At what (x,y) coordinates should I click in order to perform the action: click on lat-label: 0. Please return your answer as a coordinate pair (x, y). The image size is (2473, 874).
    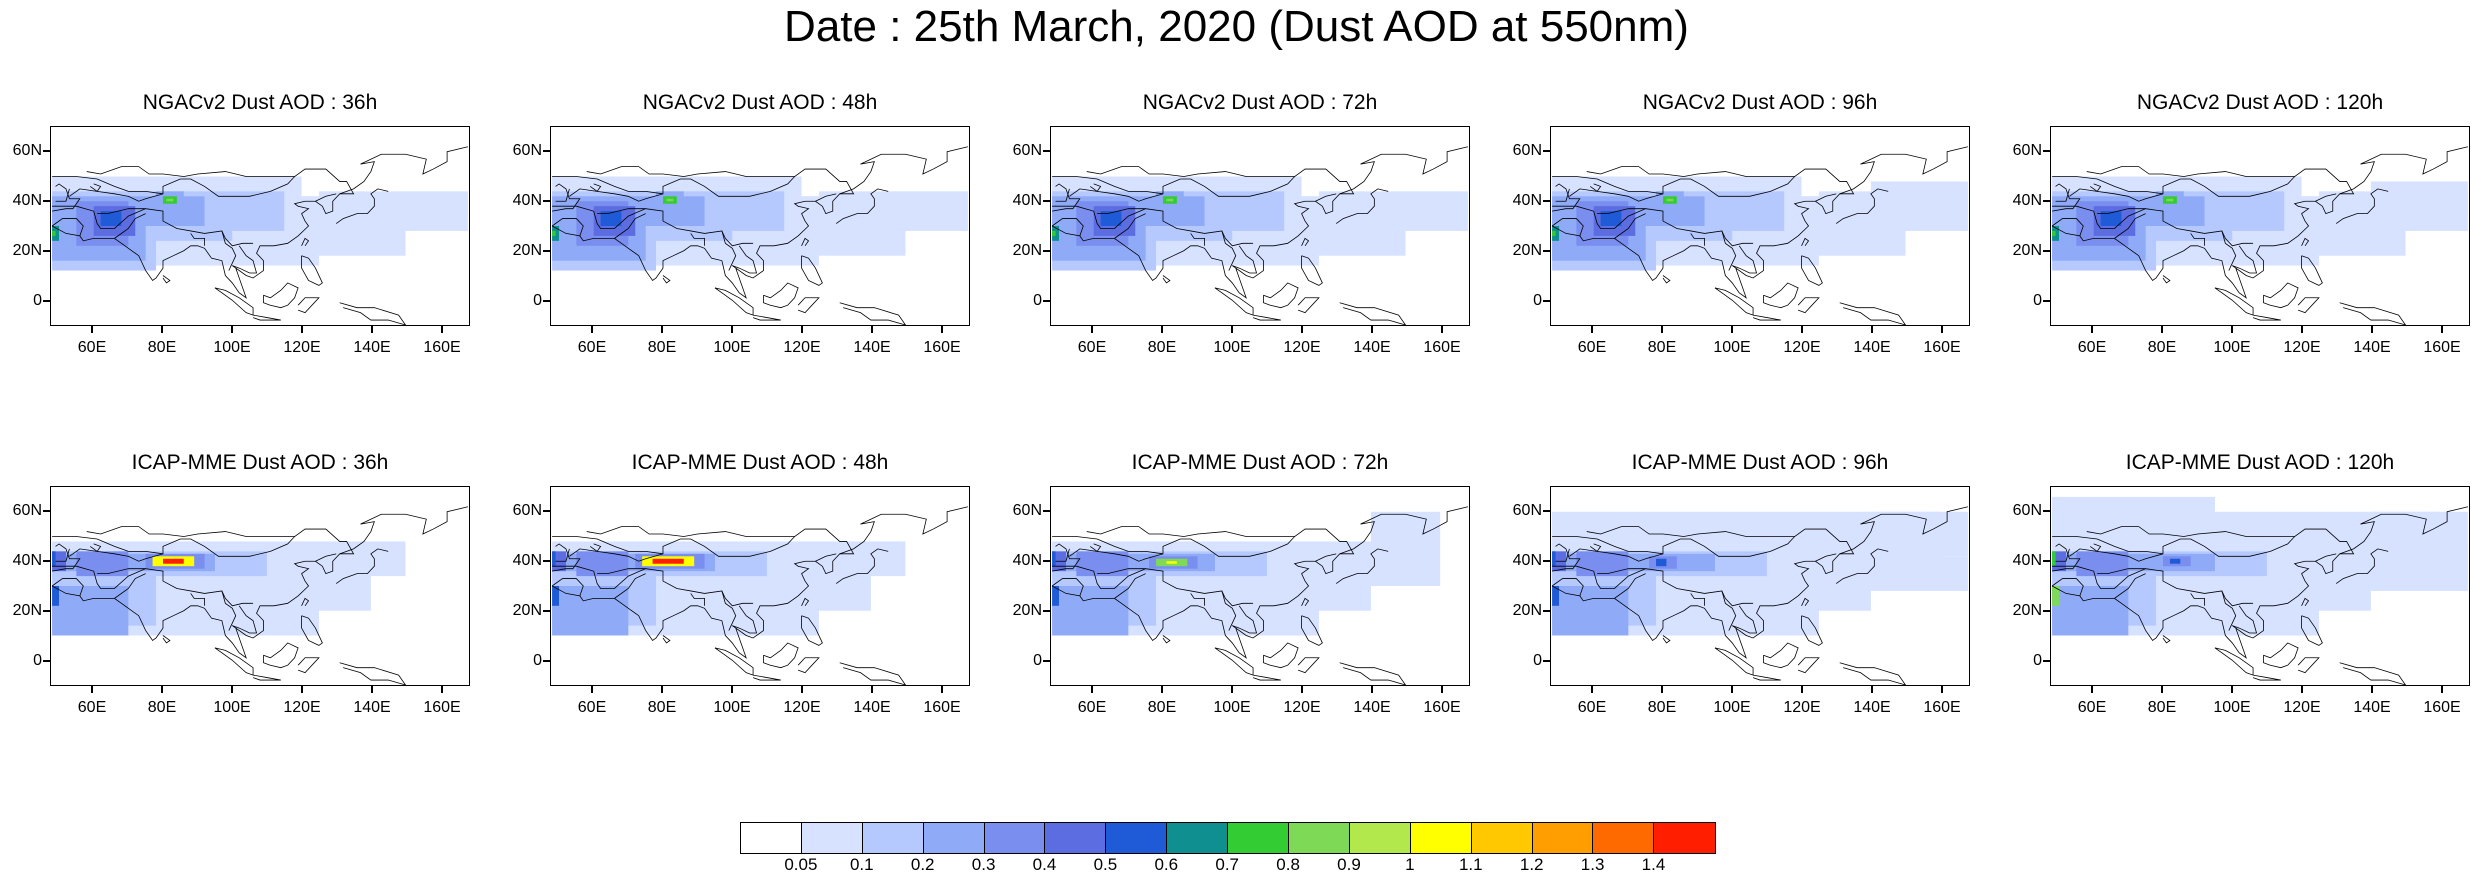
    Looking at the image, I should click on (2037, 300).